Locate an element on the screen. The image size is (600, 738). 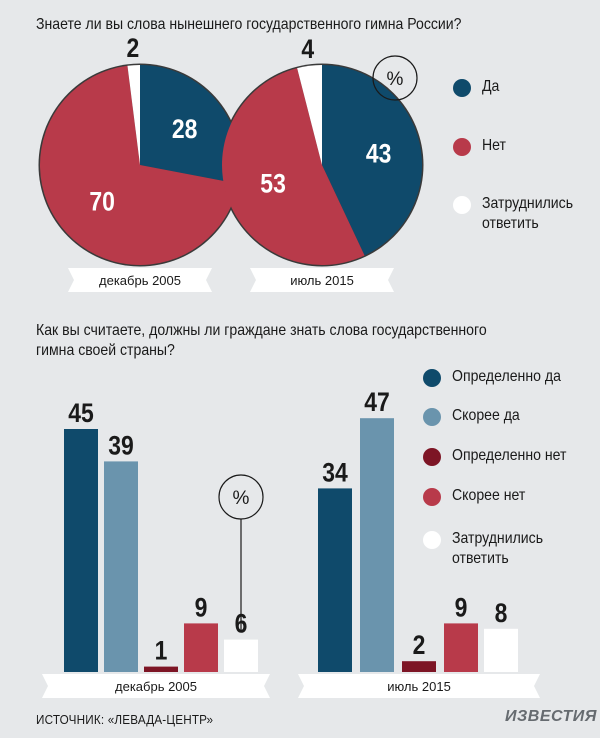
brand-logo: ИЗВЕСТИЯ is located at coordinates (551, 716).